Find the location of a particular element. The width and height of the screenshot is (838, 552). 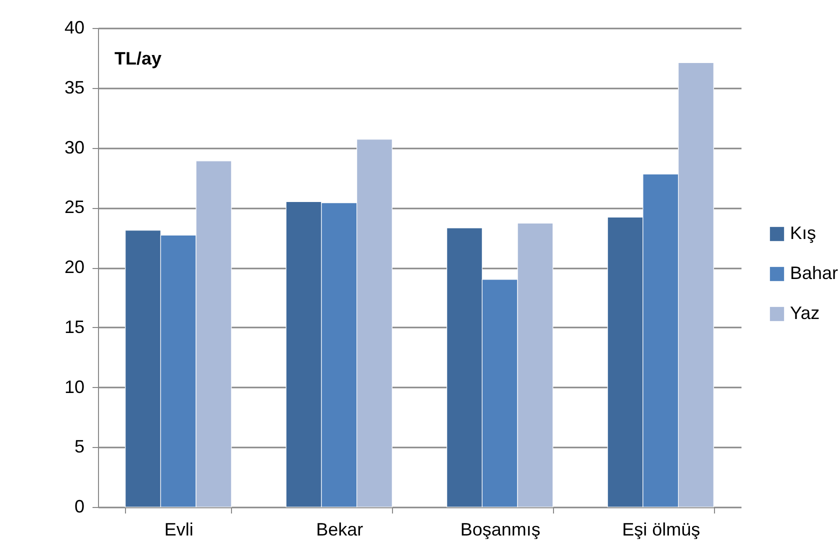

x-tick-label: Evli is located at coordinates (179, 530).